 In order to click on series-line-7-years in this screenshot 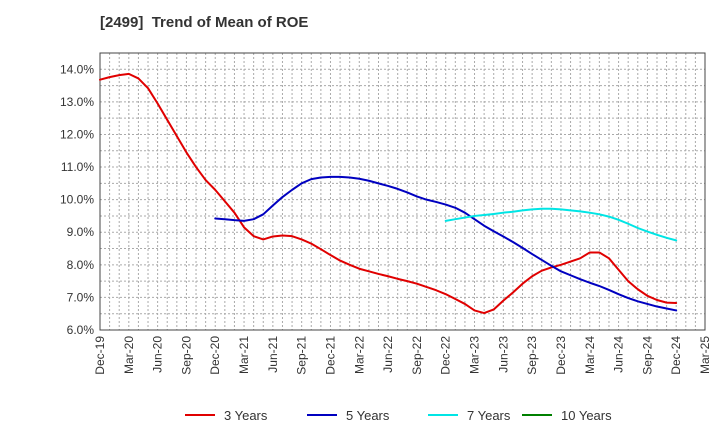, I will do `click(561, 224)`.